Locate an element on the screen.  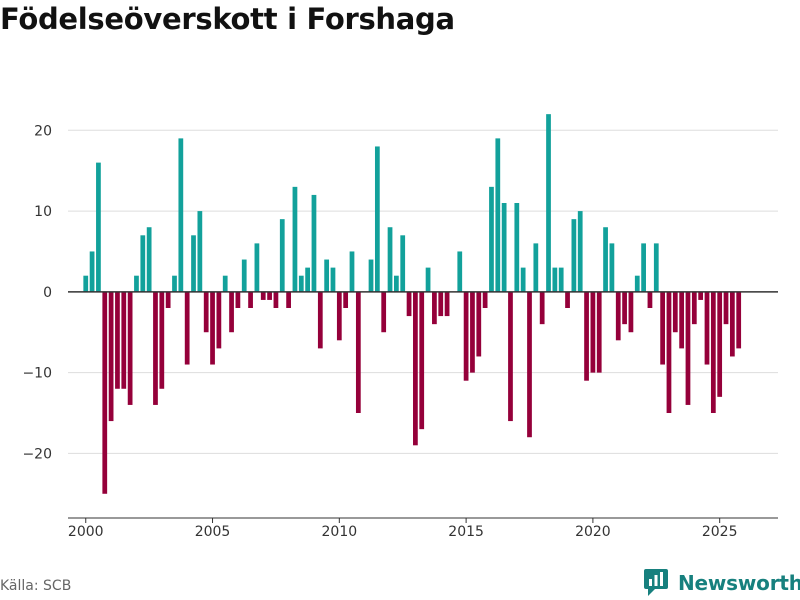
y-tick-label: −10 is located at coordinates (37, 374).